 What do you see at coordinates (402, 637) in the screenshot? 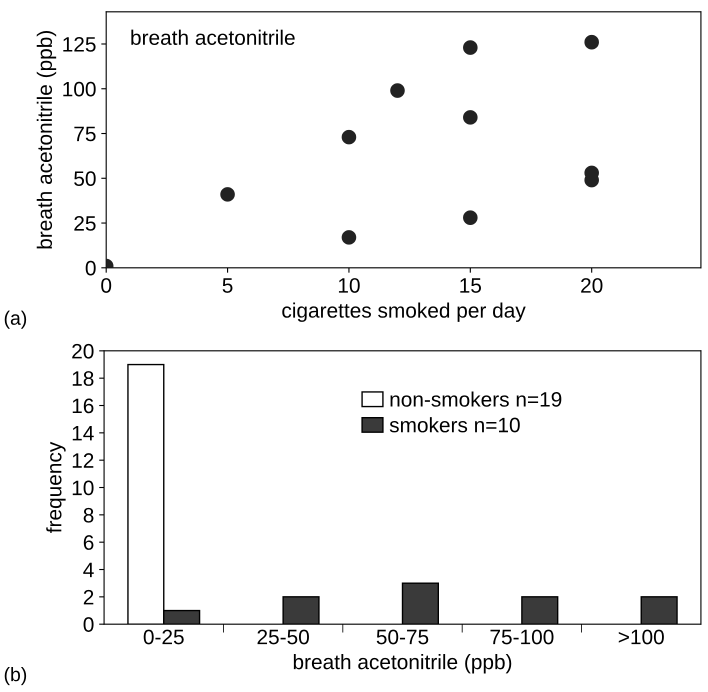
I see `x-tick-label: 50-75` at bounding box center [402, 637].